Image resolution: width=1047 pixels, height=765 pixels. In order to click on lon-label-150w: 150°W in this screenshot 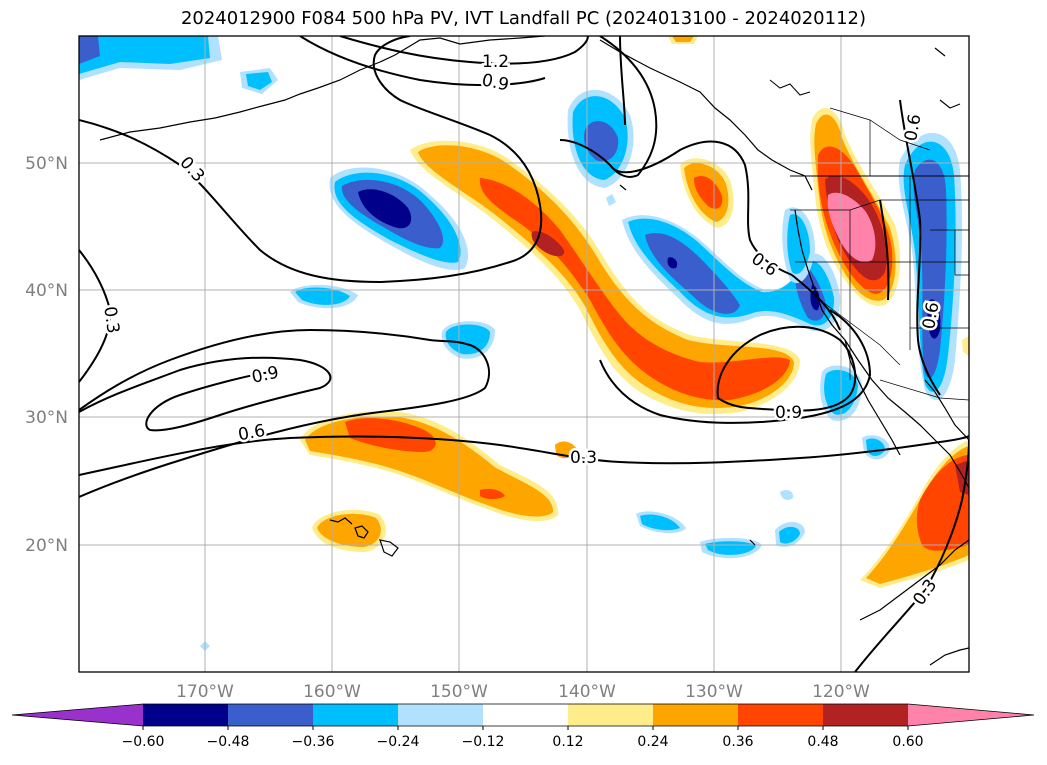, I will do `click(459, 692)`.